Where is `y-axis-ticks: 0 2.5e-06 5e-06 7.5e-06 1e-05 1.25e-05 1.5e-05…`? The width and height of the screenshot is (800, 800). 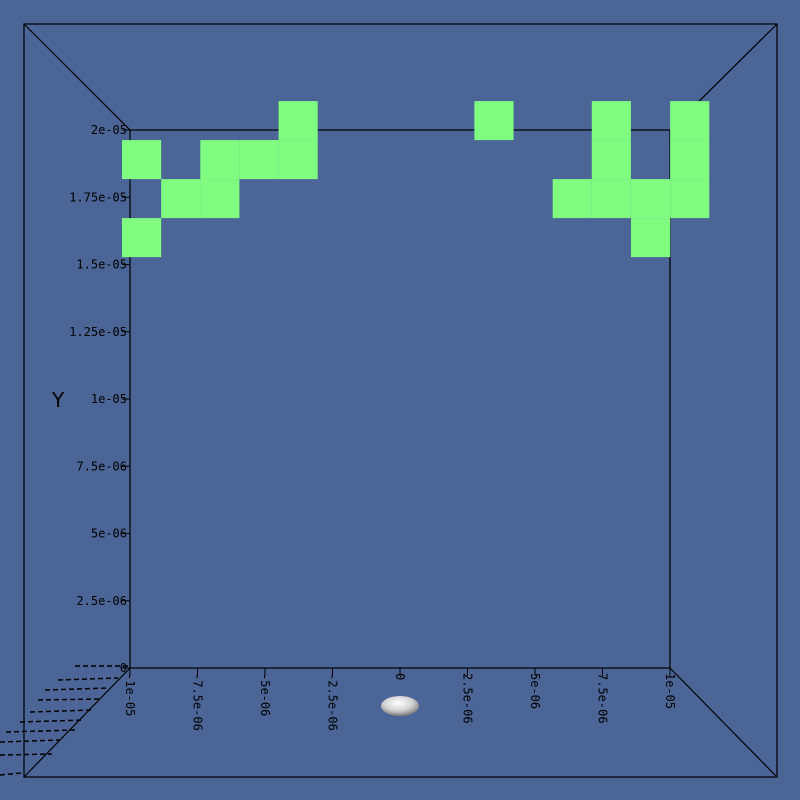 y-axis-ticks: 0 2.5e-06 5e-06 7.5e-06 1e-05 1.25e-05 1.5e-05… is located at coordinates (99, 399).